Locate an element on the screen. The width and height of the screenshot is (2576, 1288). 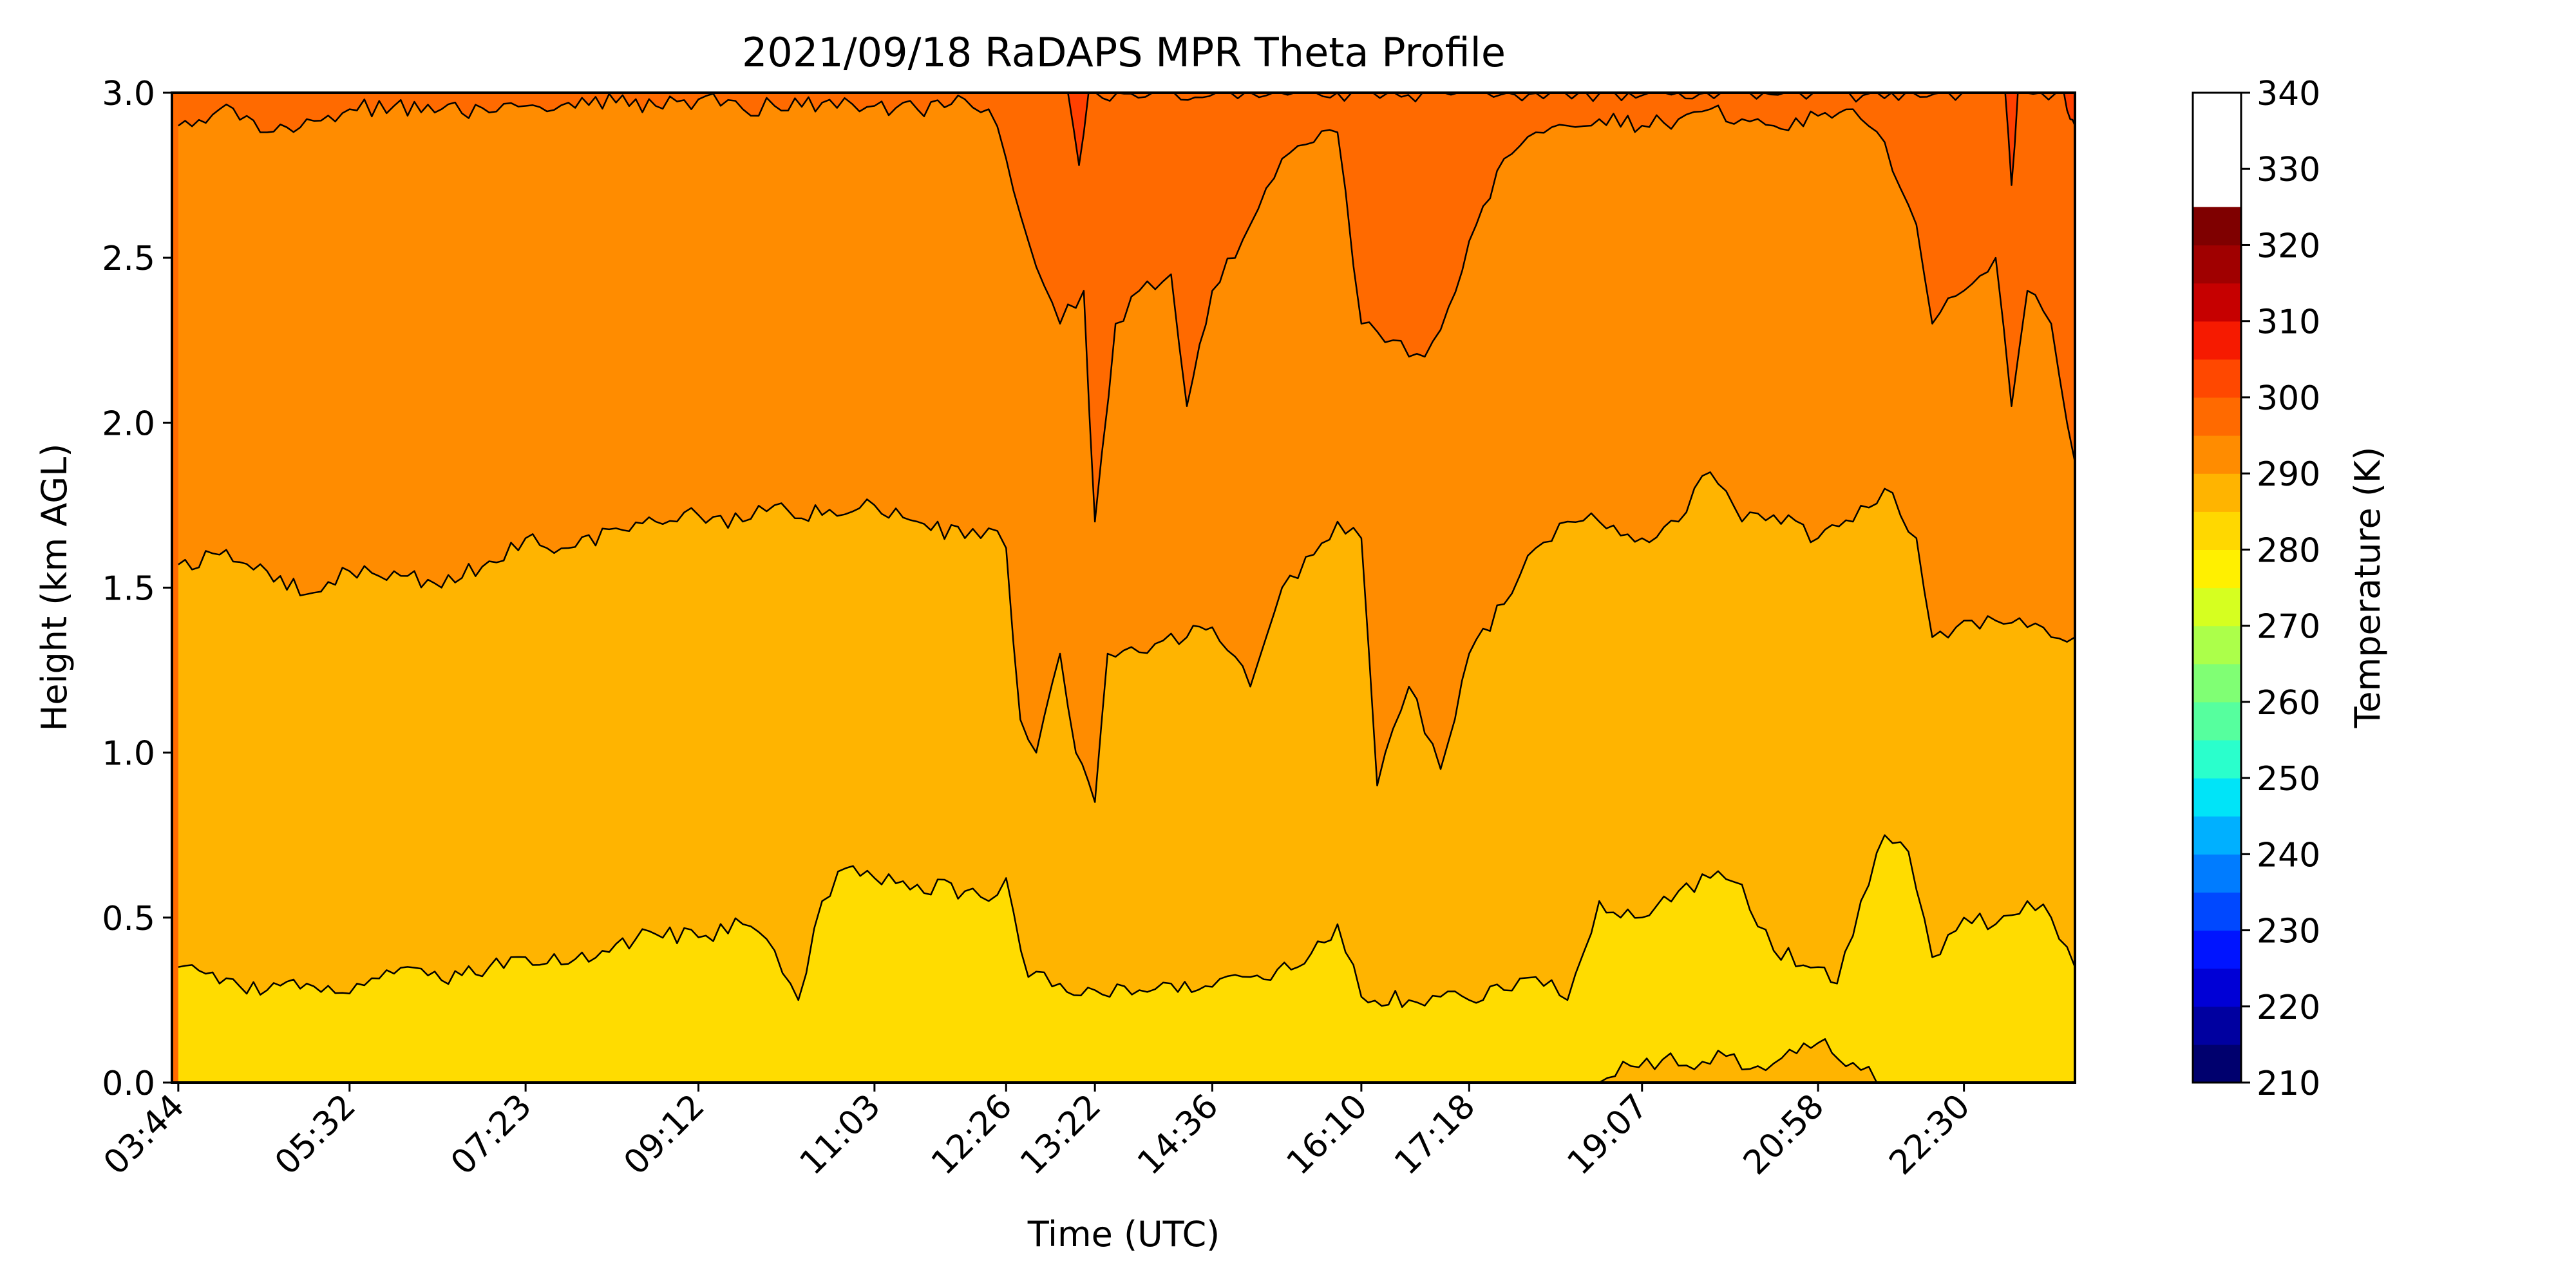
y-axis: 0.0 0.5 1.0 1.5 2.0 2.5 3.0 is located at coordinates (137, 589).